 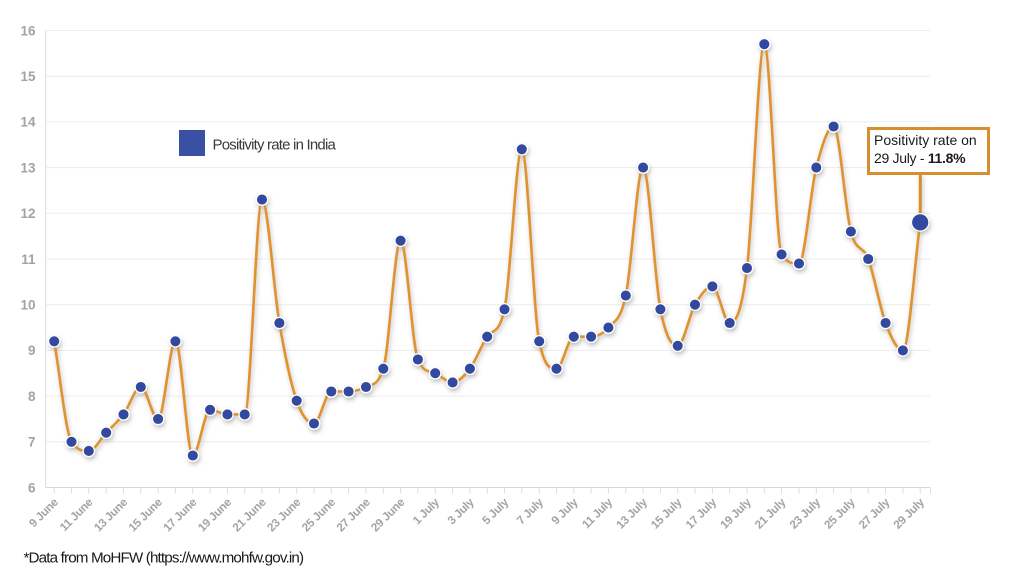 I want to click on svg-text: 9, so click(x=32, y=350).